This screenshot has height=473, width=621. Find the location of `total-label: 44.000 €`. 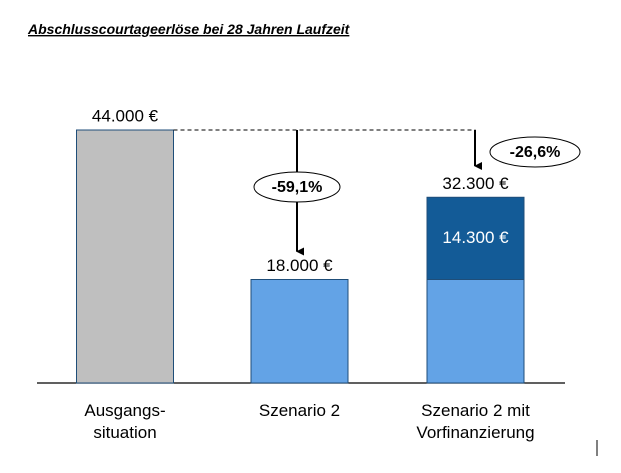

total-label: 44.000 € is located at coordinates (125, 115).